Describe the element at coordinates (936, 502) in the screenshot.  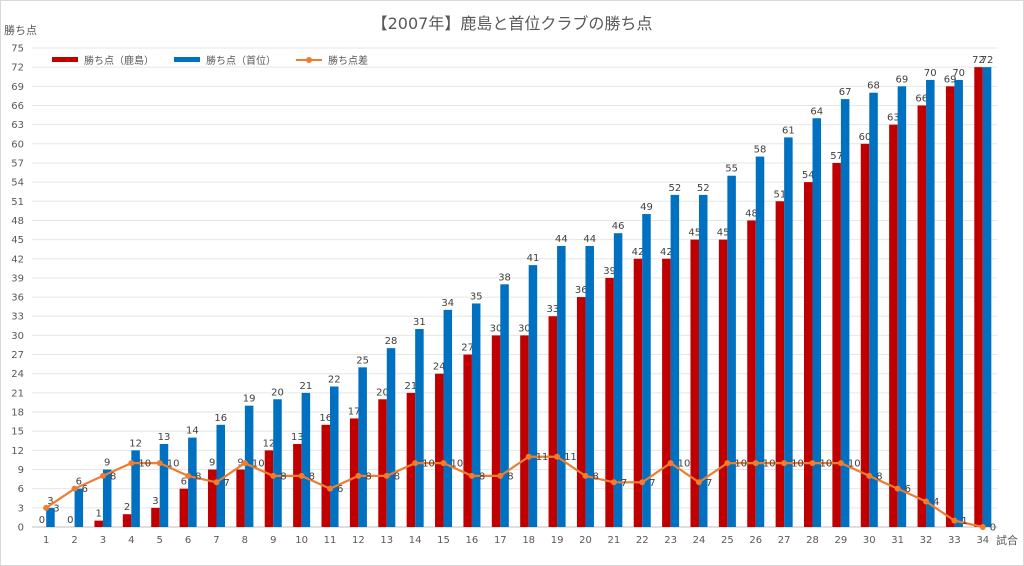
I see `data-label-diff: 4` at that location.